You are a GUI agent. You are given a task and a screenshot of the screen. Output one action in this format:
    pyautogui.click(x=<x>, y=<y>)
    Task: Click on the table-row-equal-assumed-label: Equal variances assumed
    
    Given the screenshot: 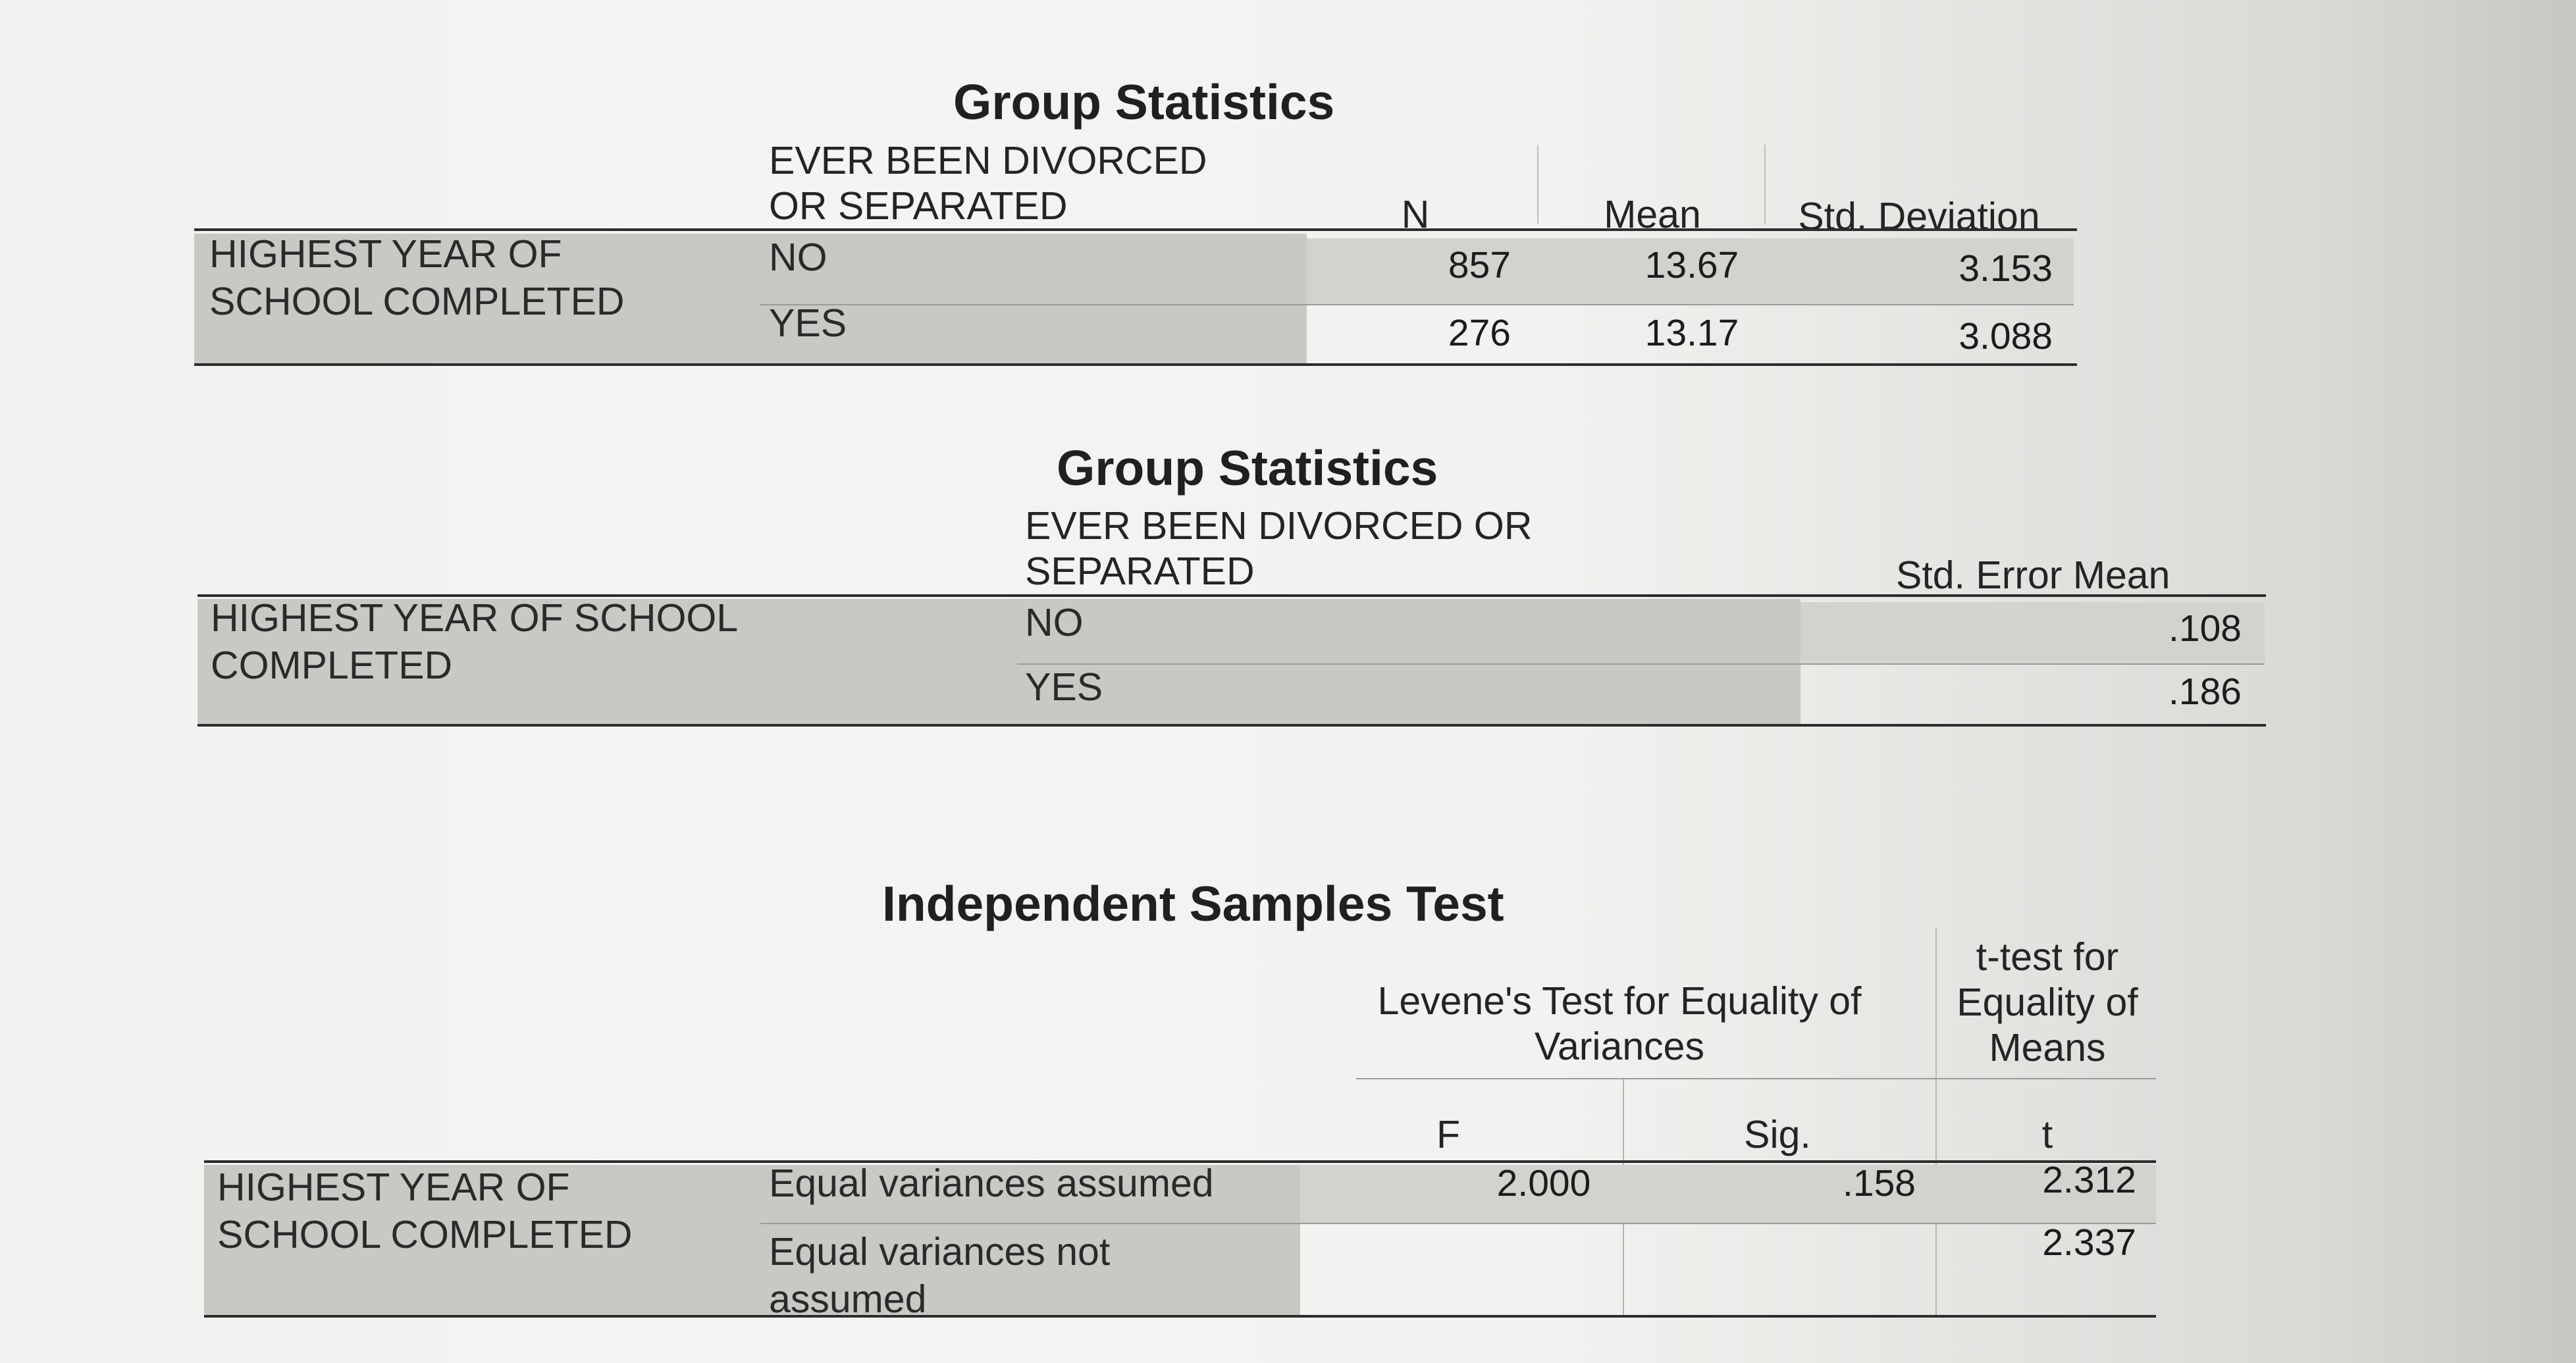 What is the action you would take?
    pyautogui.click(x=991, y=1183)
    